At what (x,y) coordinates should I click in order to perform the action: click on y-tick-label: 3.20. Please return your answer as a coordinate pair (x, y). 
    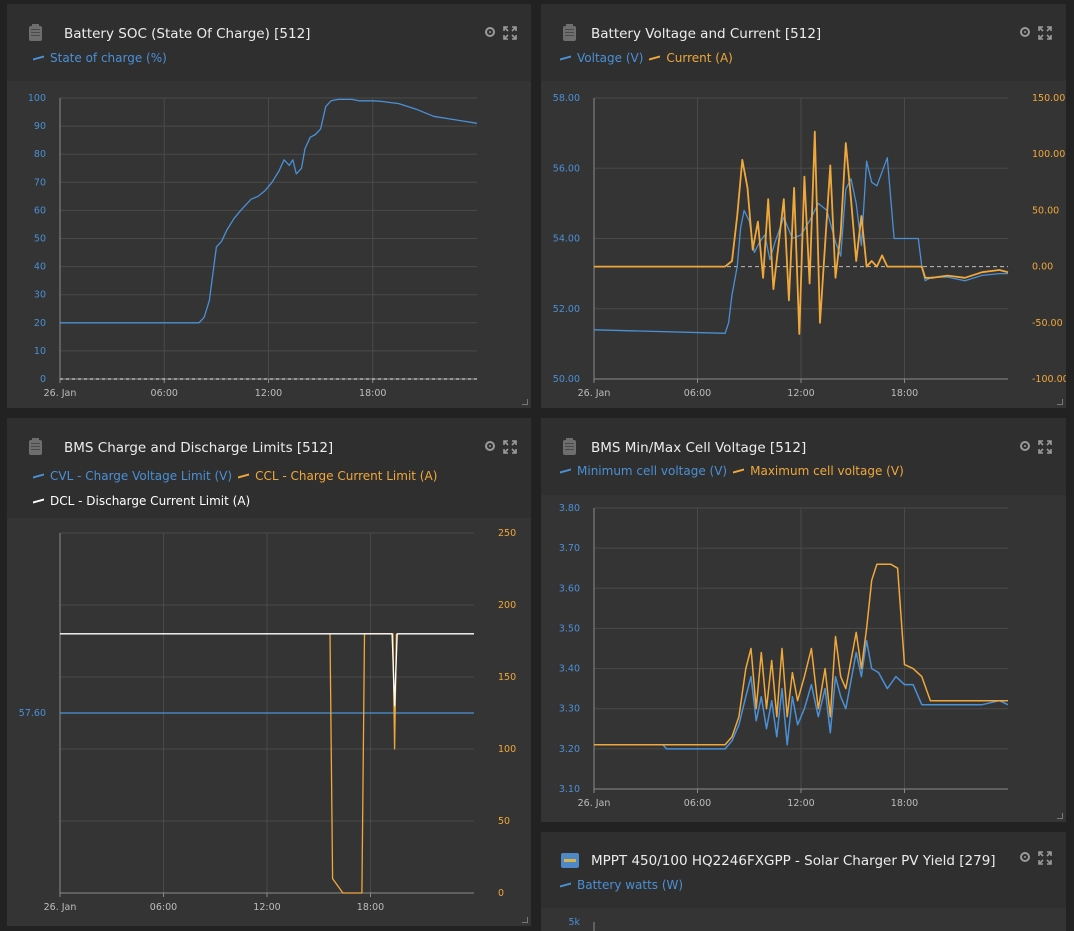
    Looking at the image, I should click on (569, 749).